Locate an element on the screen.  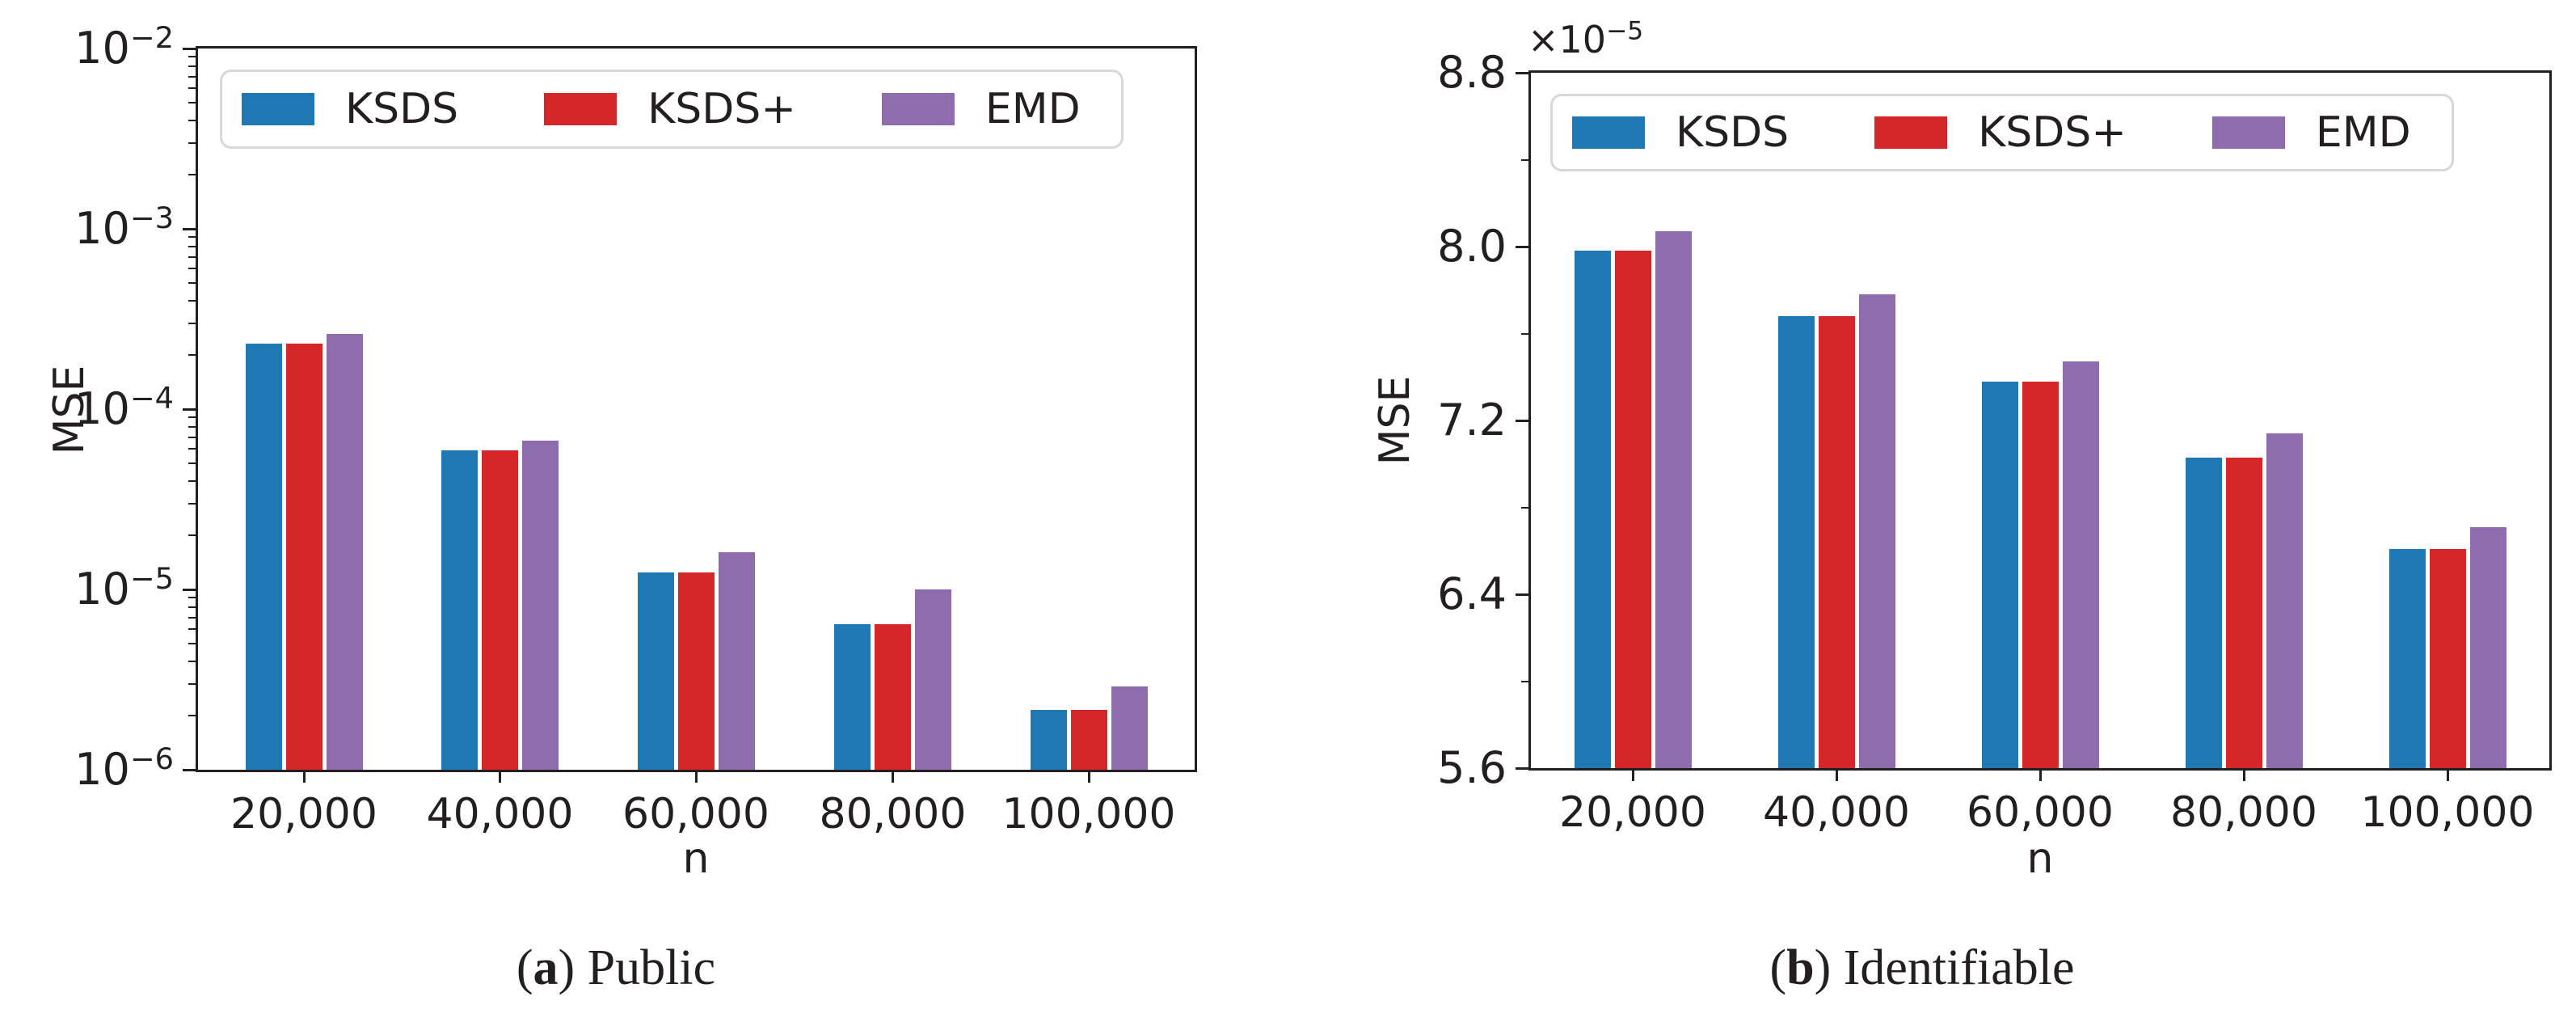
y-tick-label: 8.8 is located at coordinates (1472, 72).